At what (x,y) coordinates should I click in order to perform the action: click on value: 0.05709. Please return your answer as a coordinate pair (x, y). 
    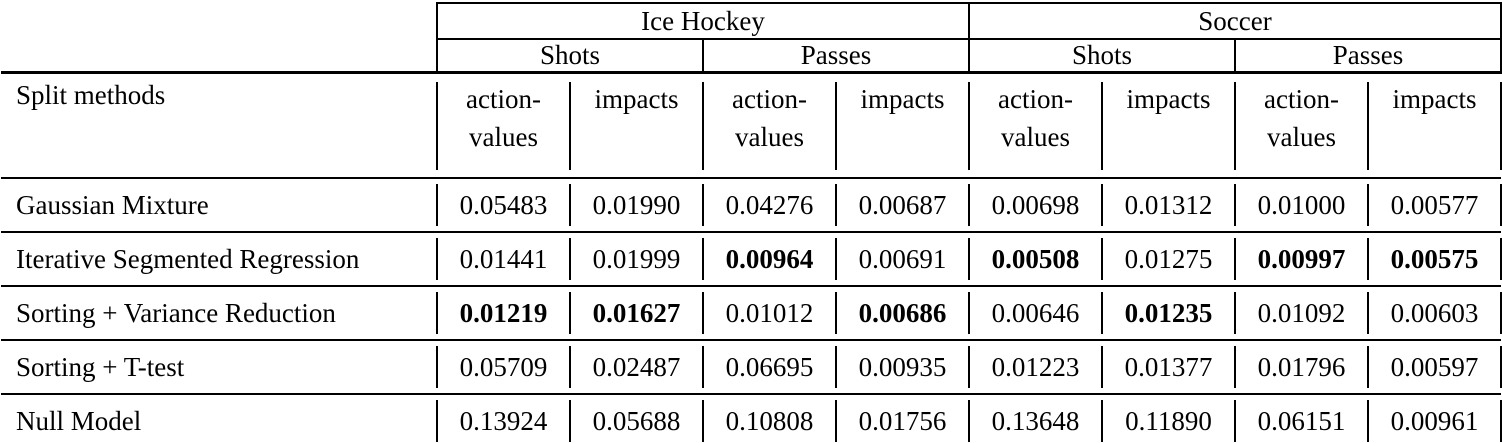
    Looking at the image, I should click on (503, 366).